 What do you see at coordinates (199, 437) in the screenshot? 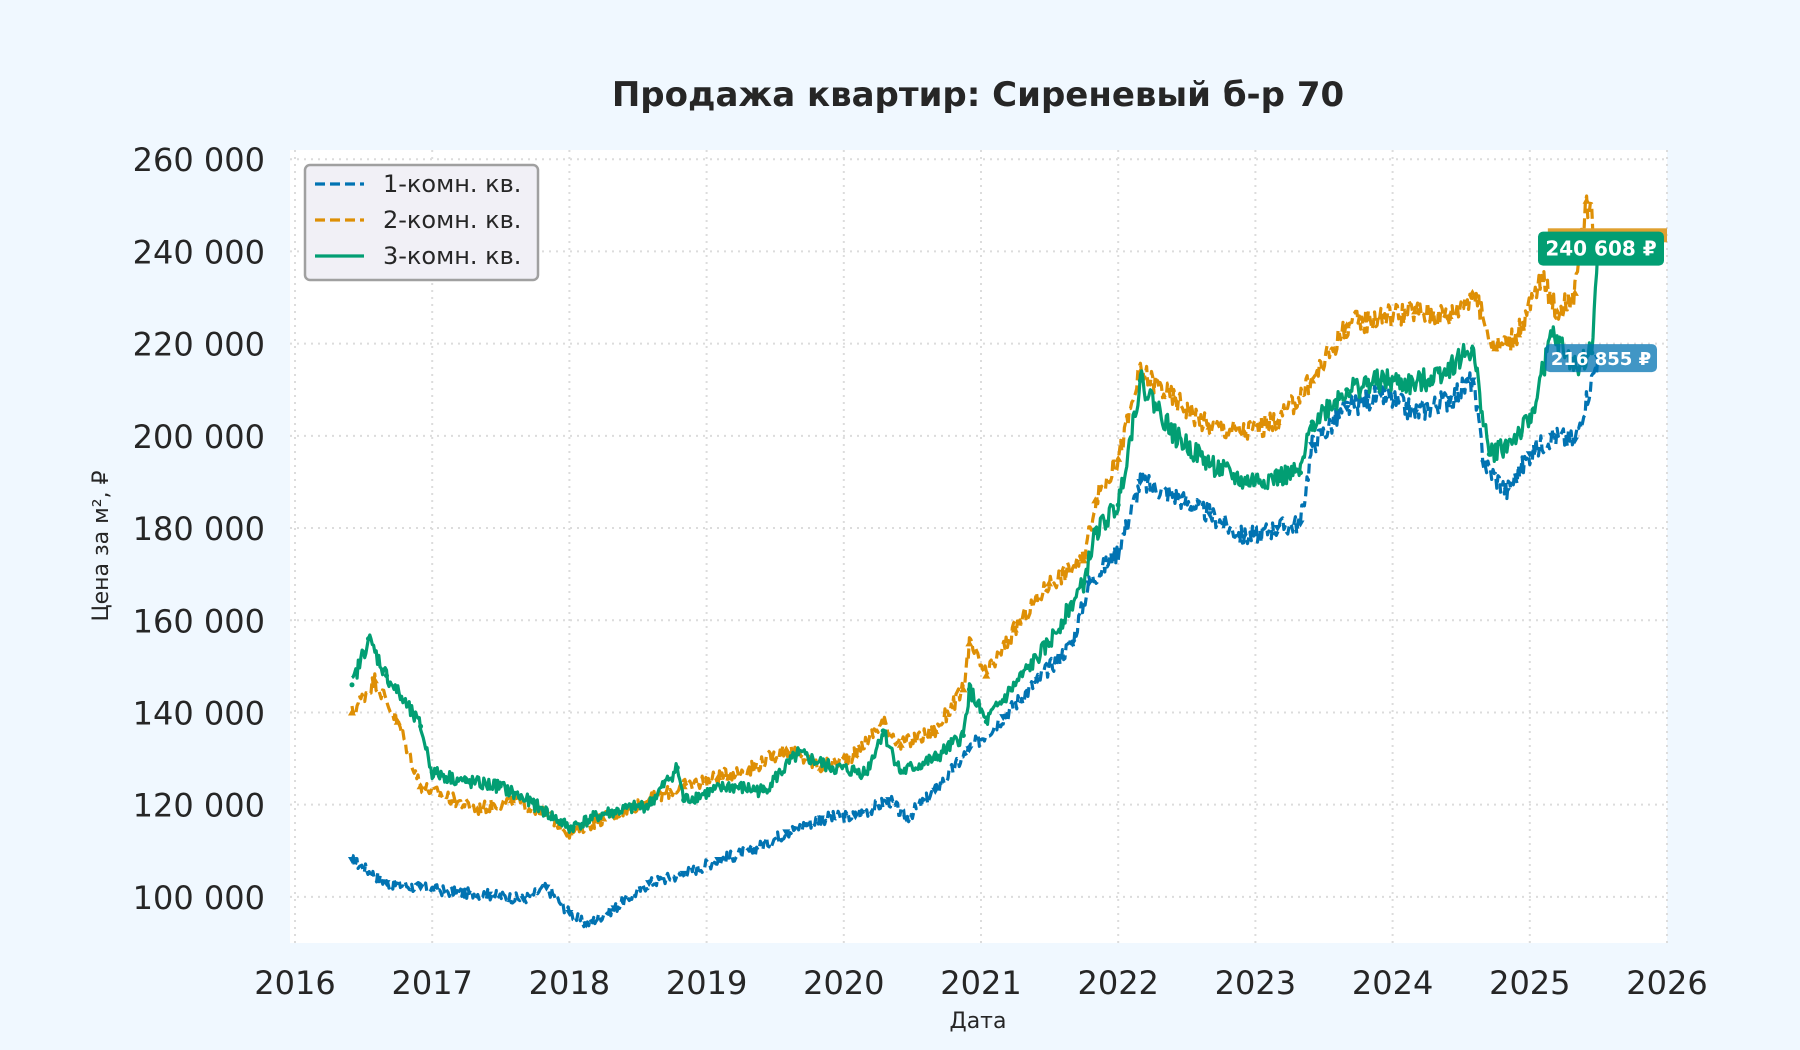
I see `y-tick-label: 200 000` at bounding box center [199, 437].